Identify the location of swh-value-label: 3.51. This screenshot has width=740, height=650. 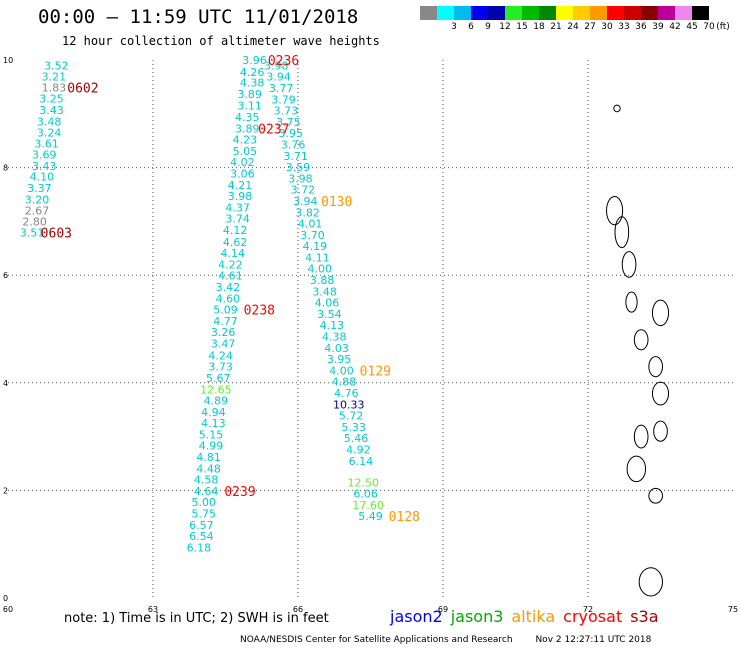
(32, 233).